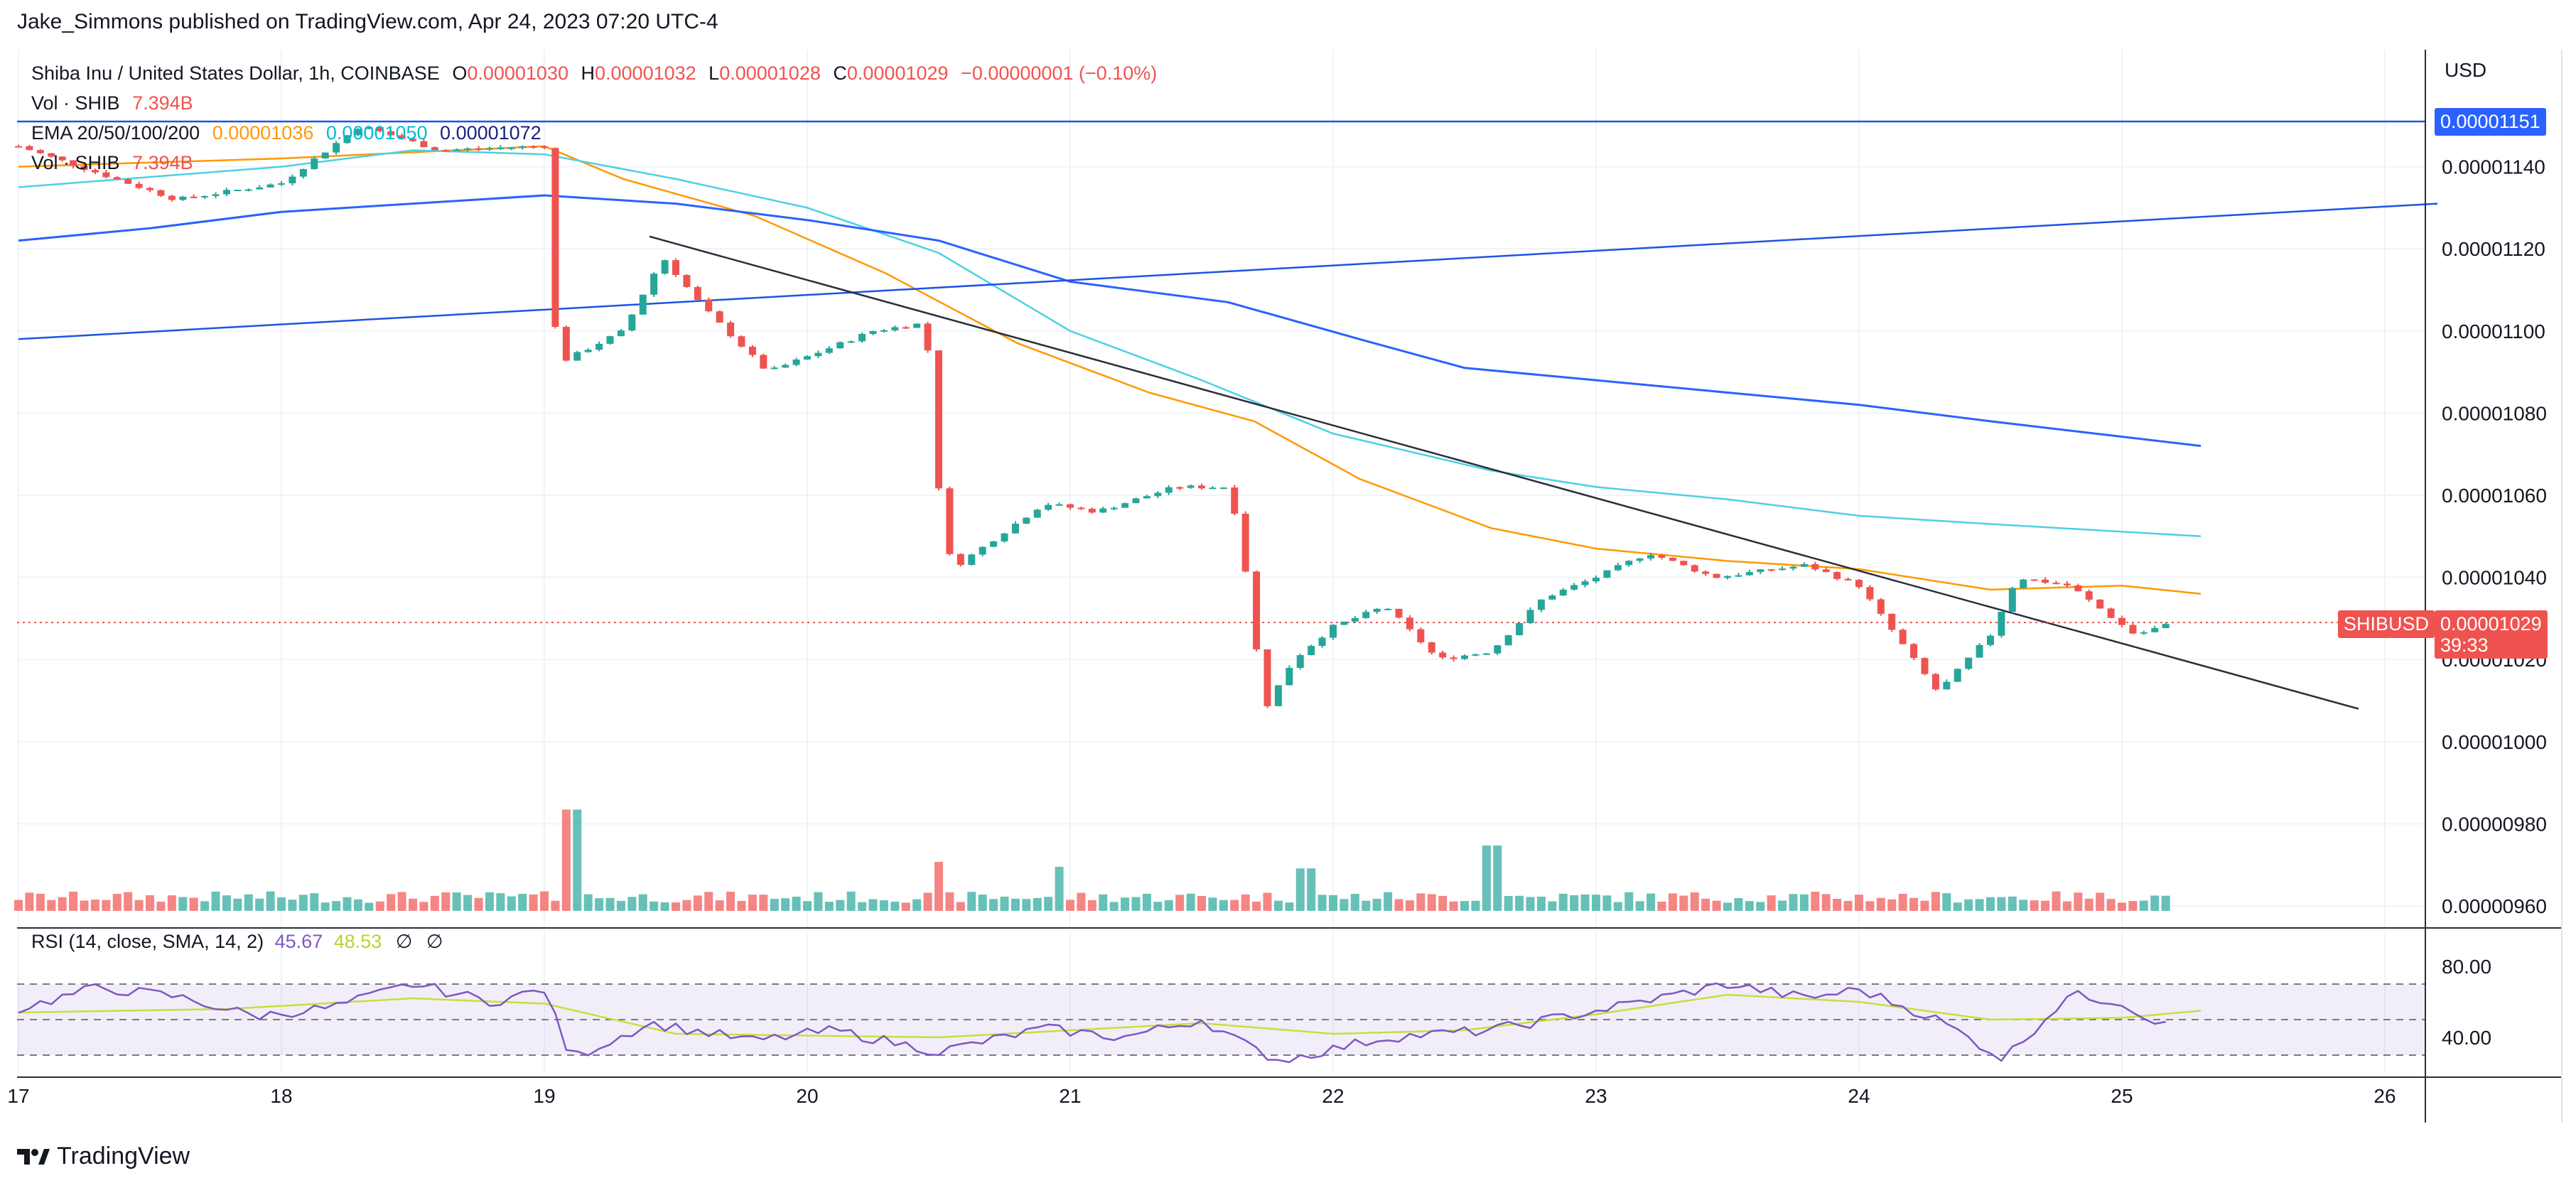  I want to click on tradingview-brand: TradingView, so click(104, 1156).